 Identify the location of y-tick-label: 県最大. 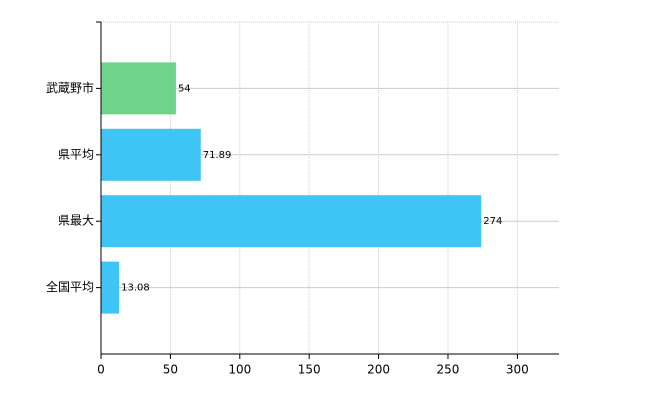
(76, 221).